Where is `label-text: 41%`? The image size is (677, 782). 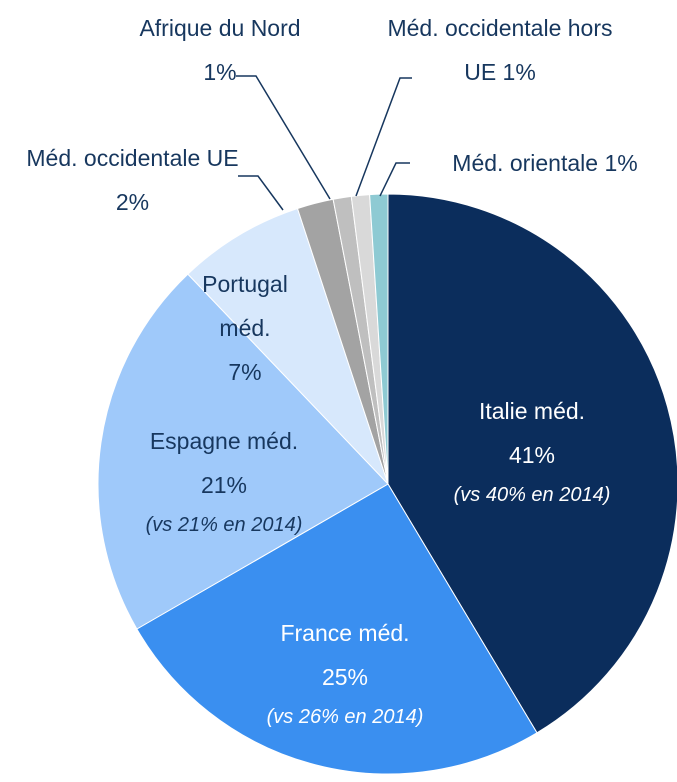
label-text: 41% is located at coordinates (532, 455).